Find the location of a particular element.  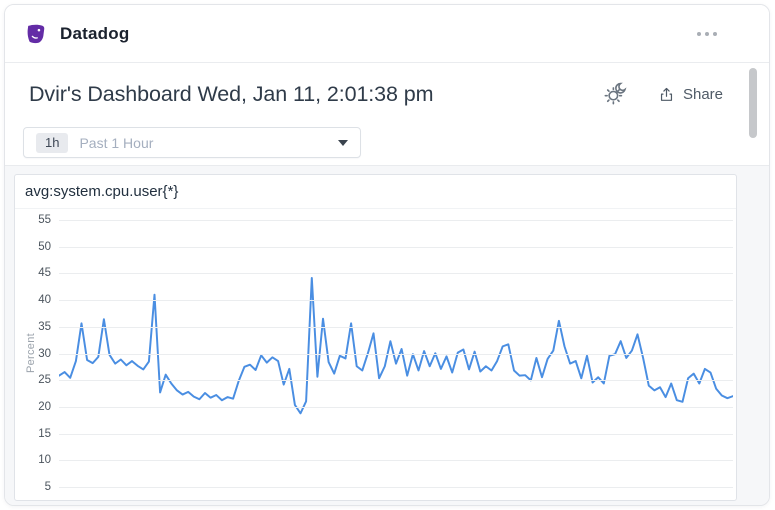

dashboard-actions: Share is located at coordinates (662, 94).